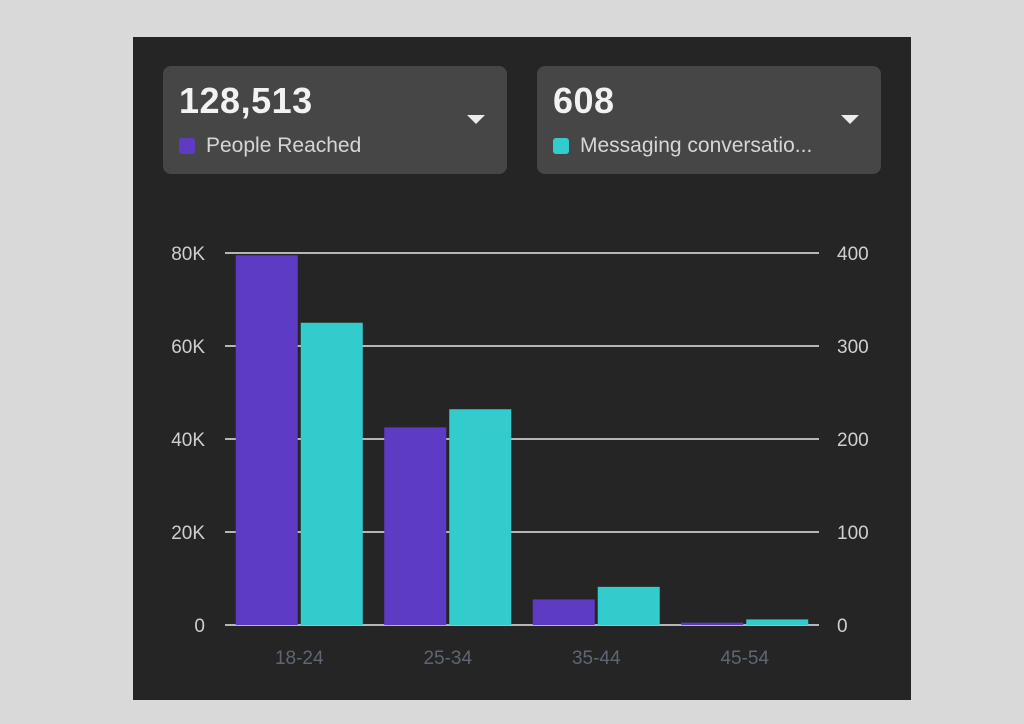 This screenshot has width=1024, height=724. I want to click on metric-label: People Reached, so click(284, 145).